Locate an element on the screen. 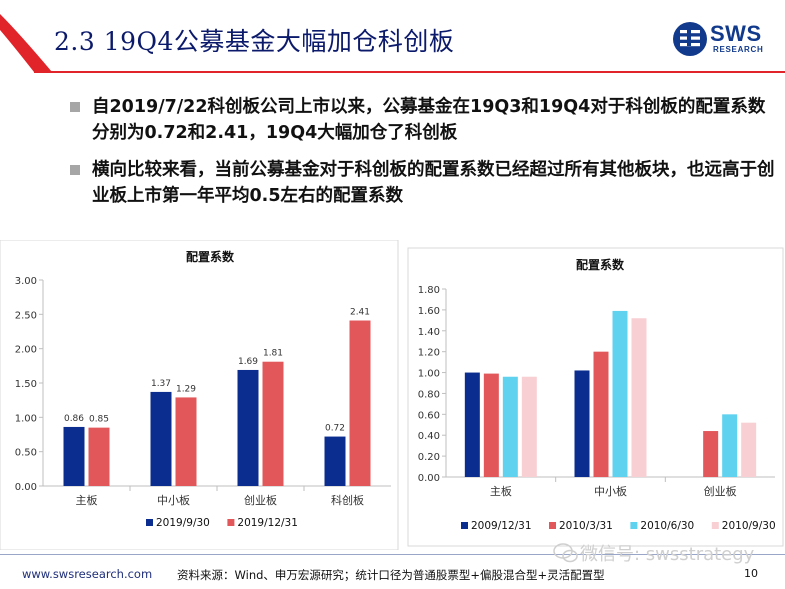 This screenshot has width=785, height=589. wechat-watermark-icon is located at coordinates (565, 553).